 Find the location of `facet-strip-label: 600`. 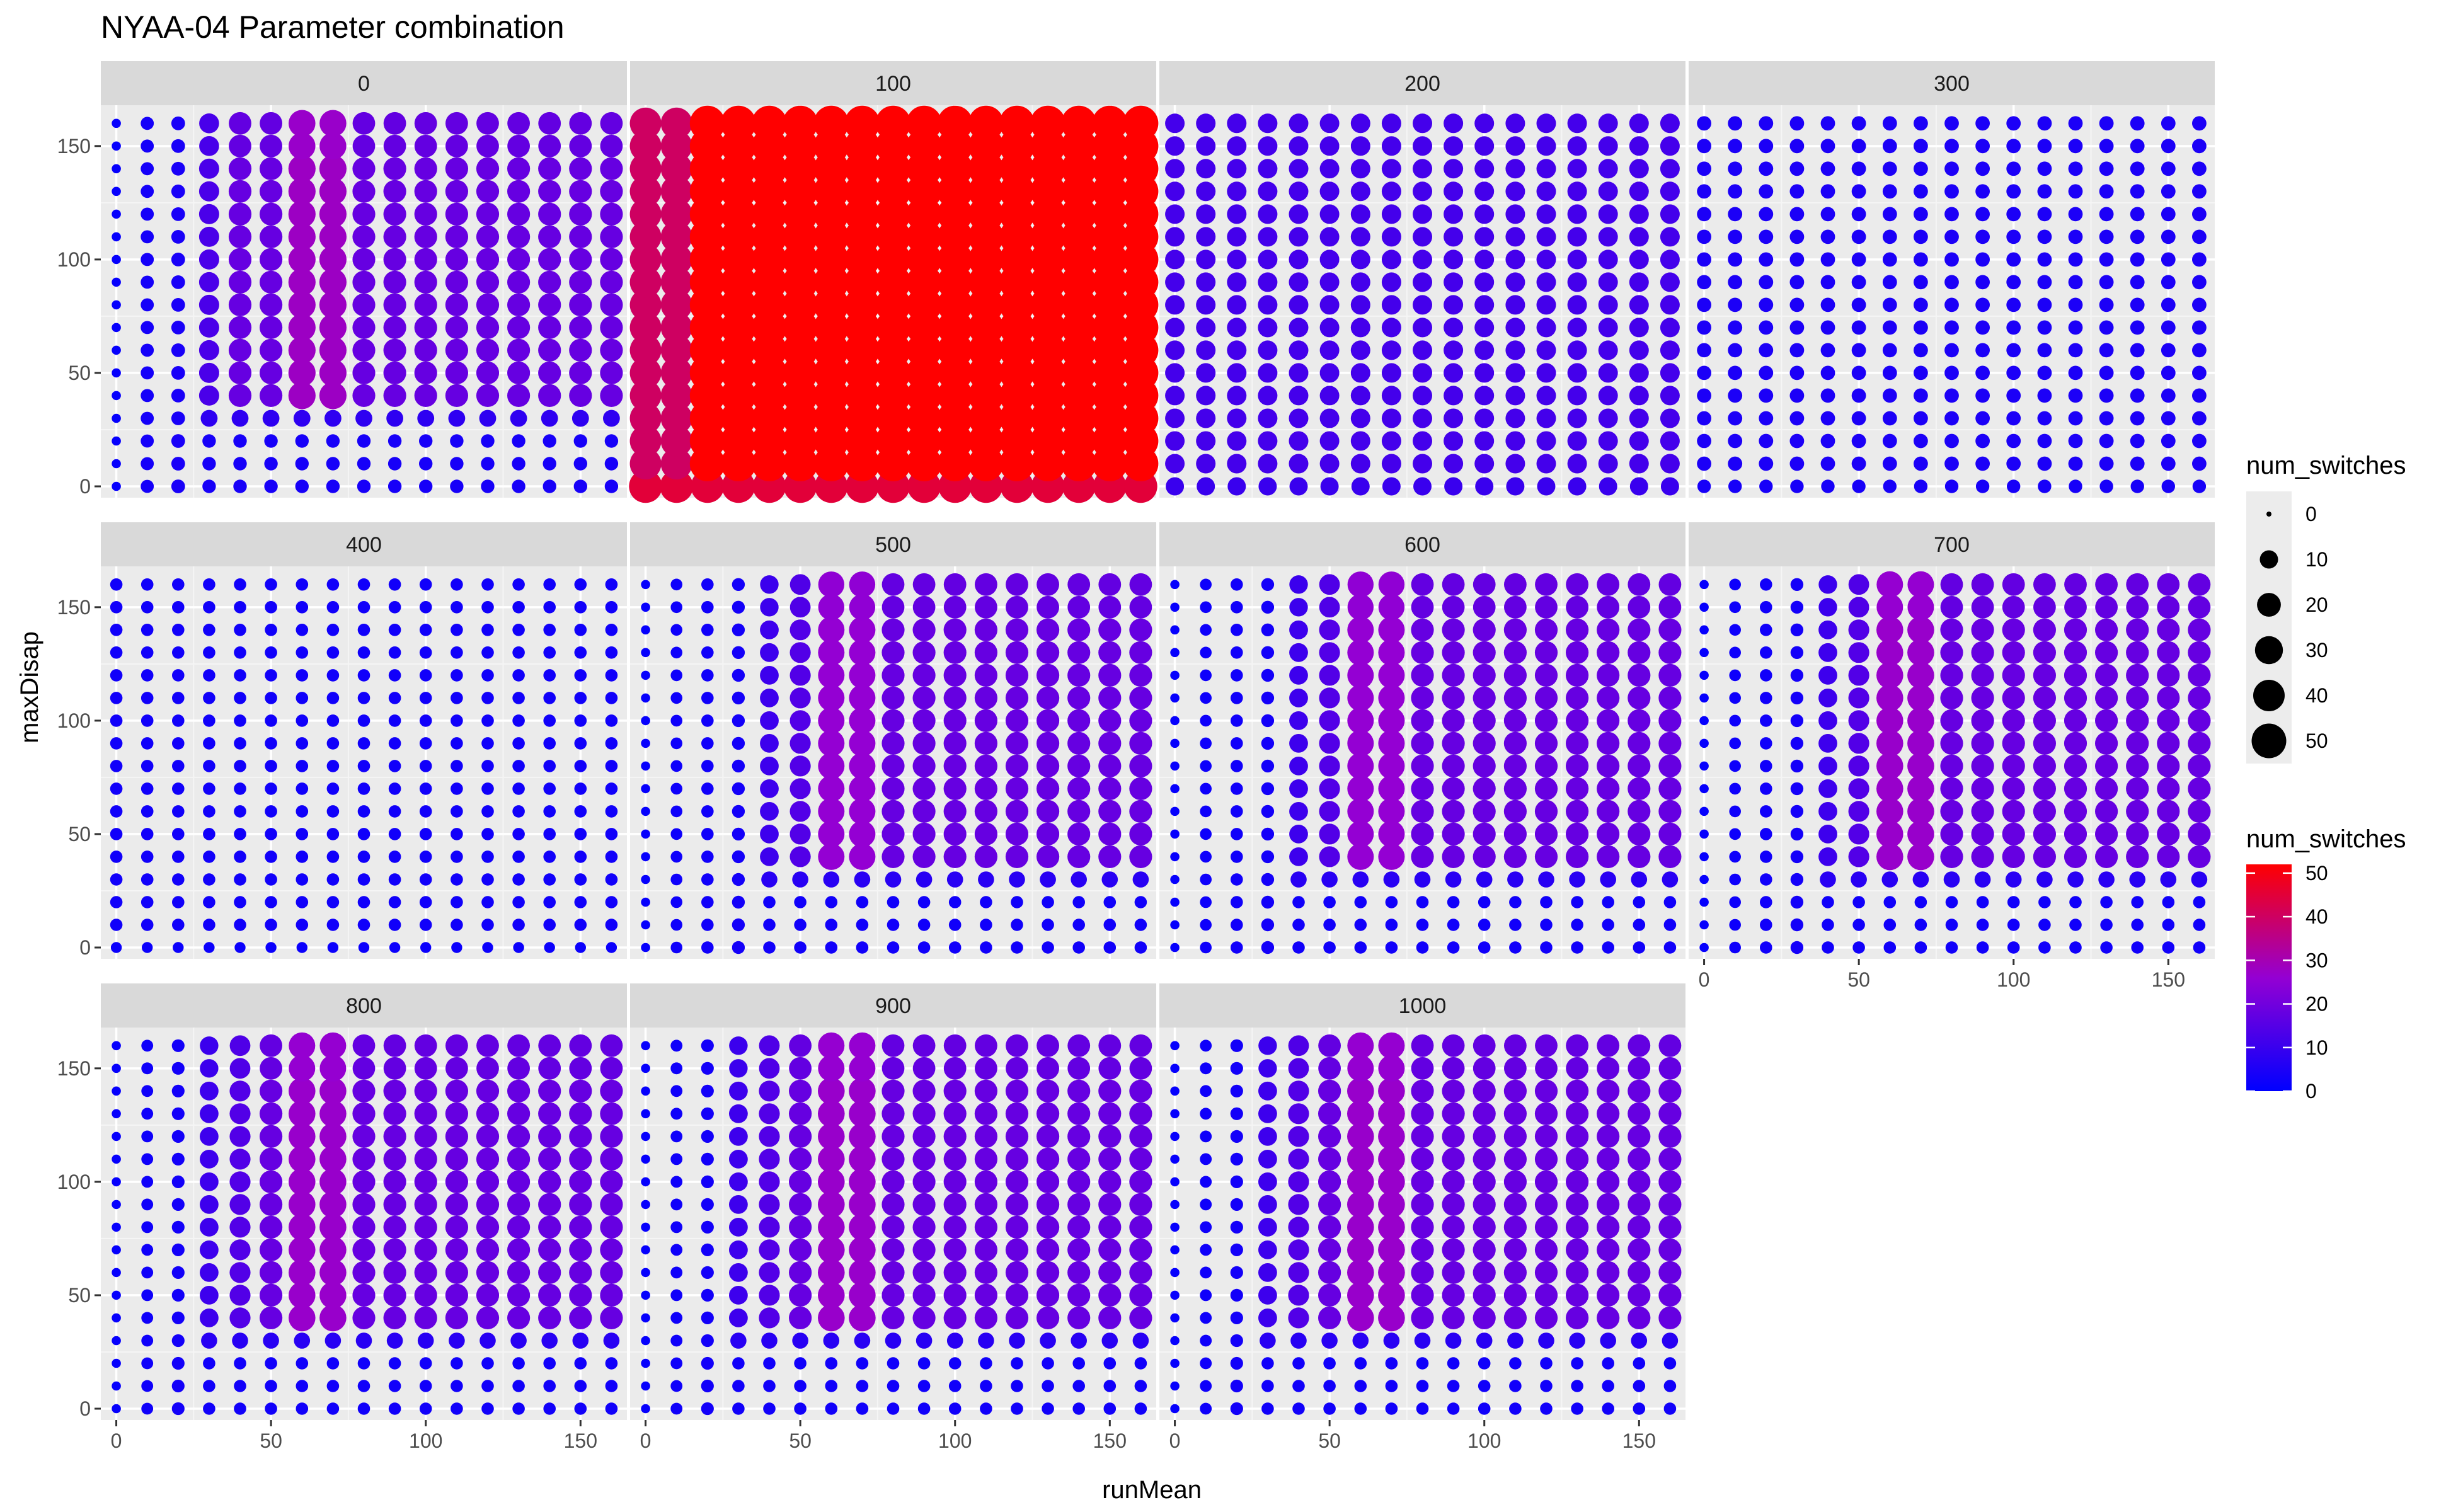

facet-strip-label: 600 is located at coordinates (1422, 545).